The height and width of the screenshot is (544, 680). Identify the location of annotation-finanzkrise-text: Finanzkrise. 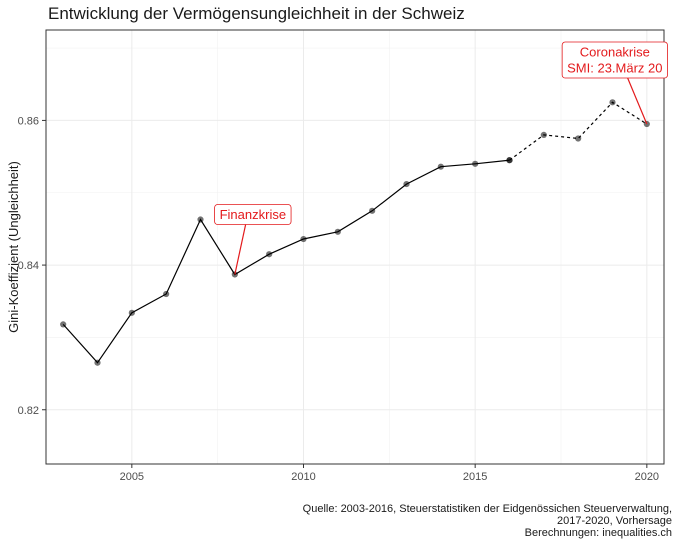
(253, 214).